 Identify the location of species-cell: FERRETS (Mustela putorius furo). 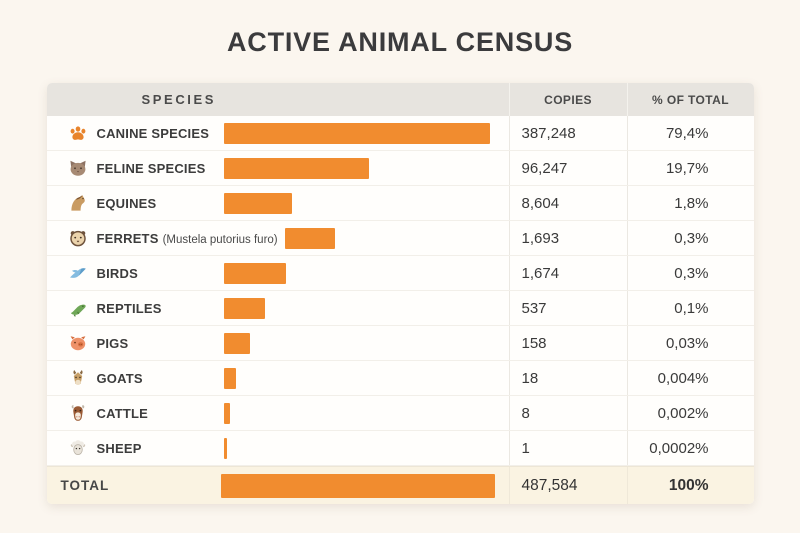
(278, 238).